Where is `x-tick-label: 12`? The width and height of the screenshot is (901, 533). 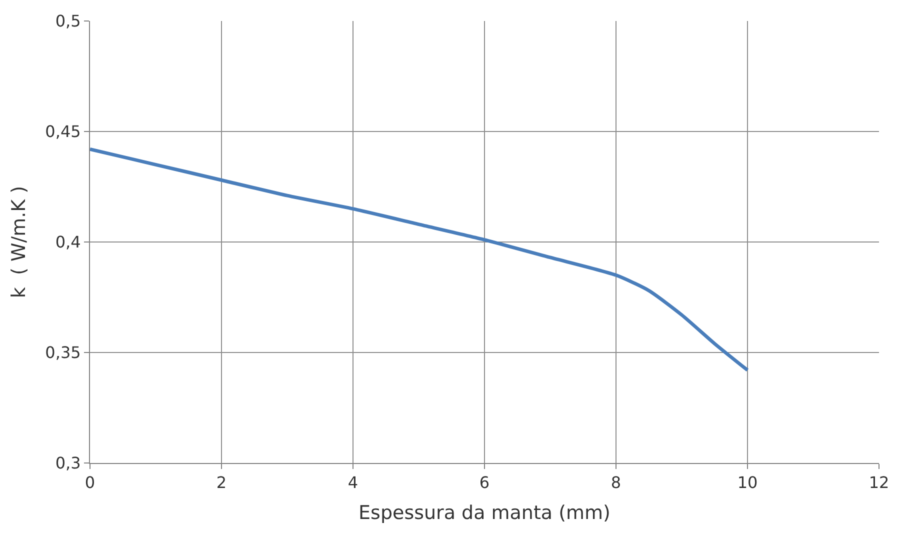 x-tick-label: 12 is located at coordinates (879, 482).